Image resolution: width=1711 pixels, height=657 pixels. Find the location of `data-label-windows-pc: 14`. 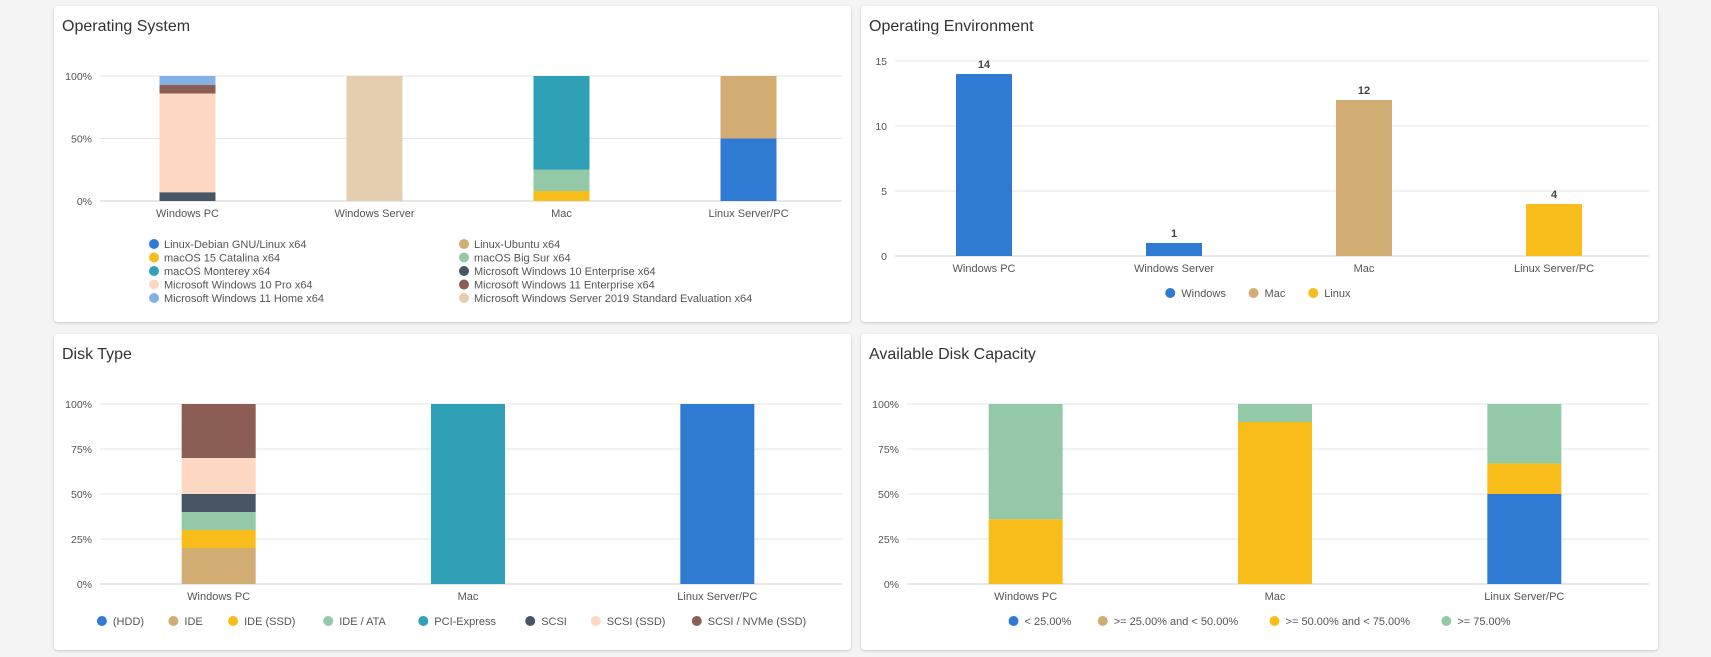

data-label-windows-pc: 14 is located at coordinates (984, 65).